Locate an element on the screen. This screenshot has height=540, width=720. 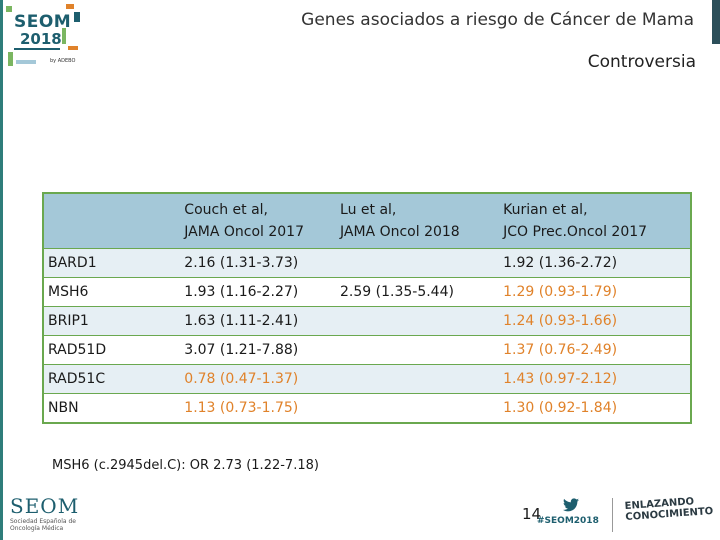
twitter-bird-icon is located at coordinates (571, 505).